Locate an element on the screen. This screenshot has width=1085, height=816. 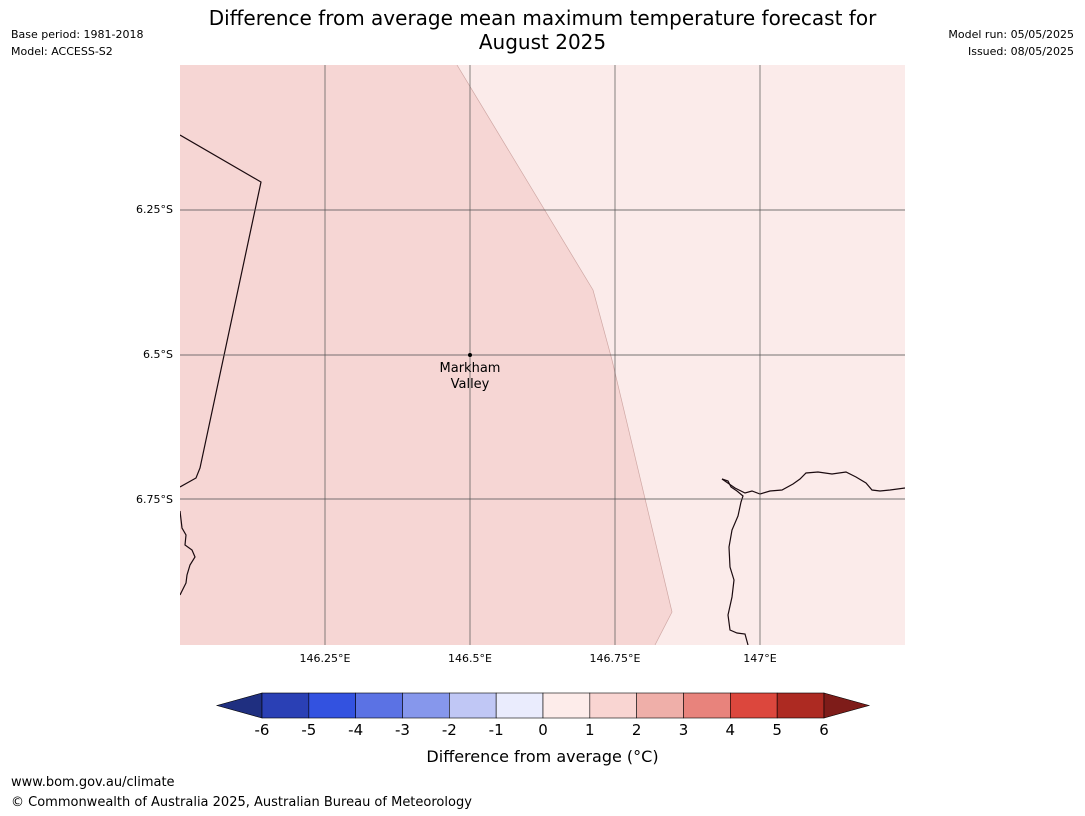
colorbar-tick-label: 3 is located at coordinates (684, 730).